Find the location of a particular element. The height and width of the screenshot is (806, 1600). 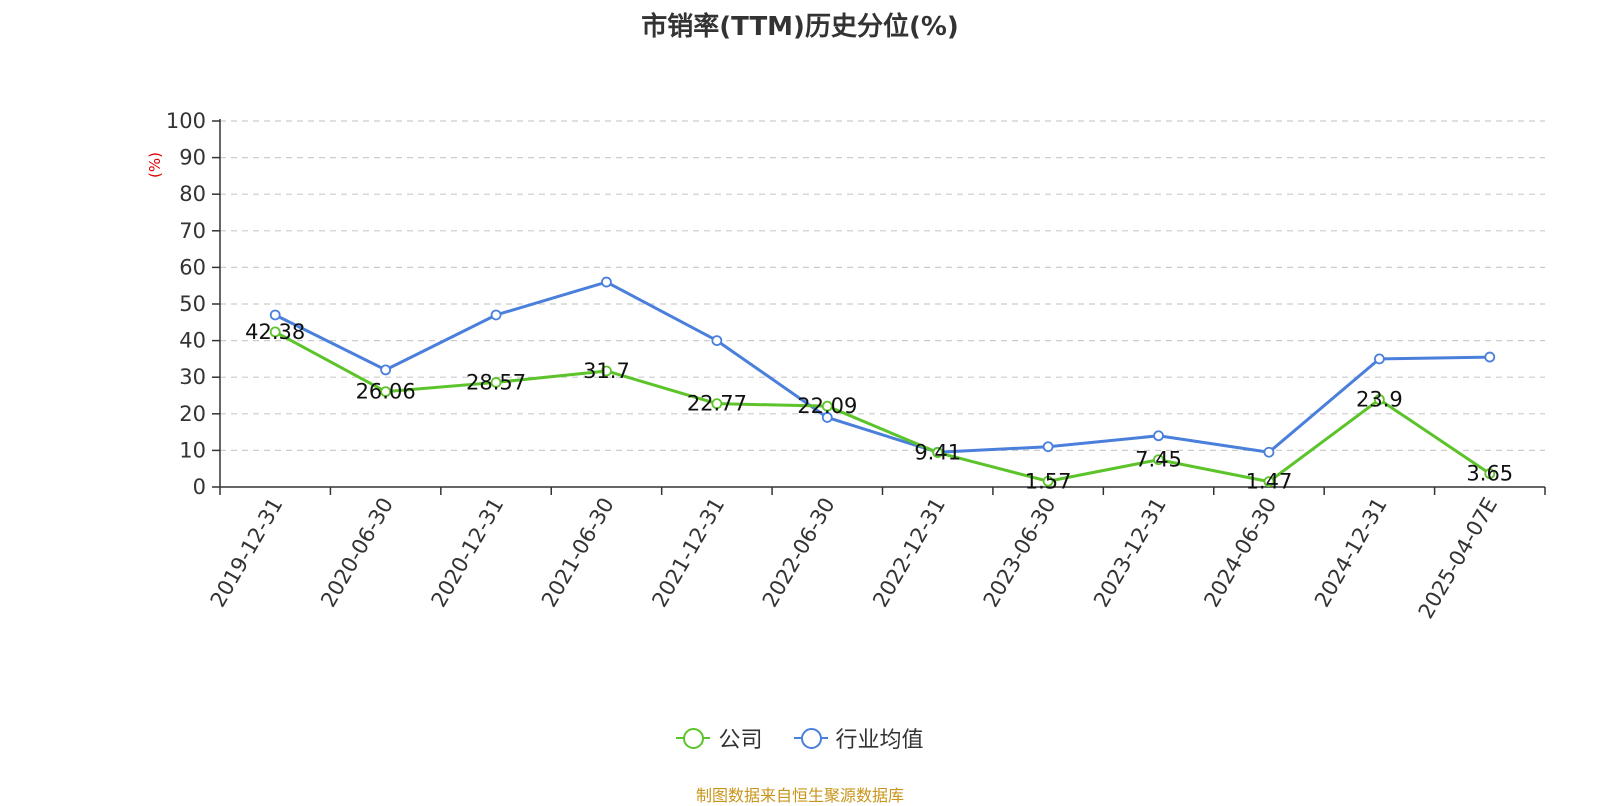

y-tick-label-0: 0 is located at coordinates (199, 487).